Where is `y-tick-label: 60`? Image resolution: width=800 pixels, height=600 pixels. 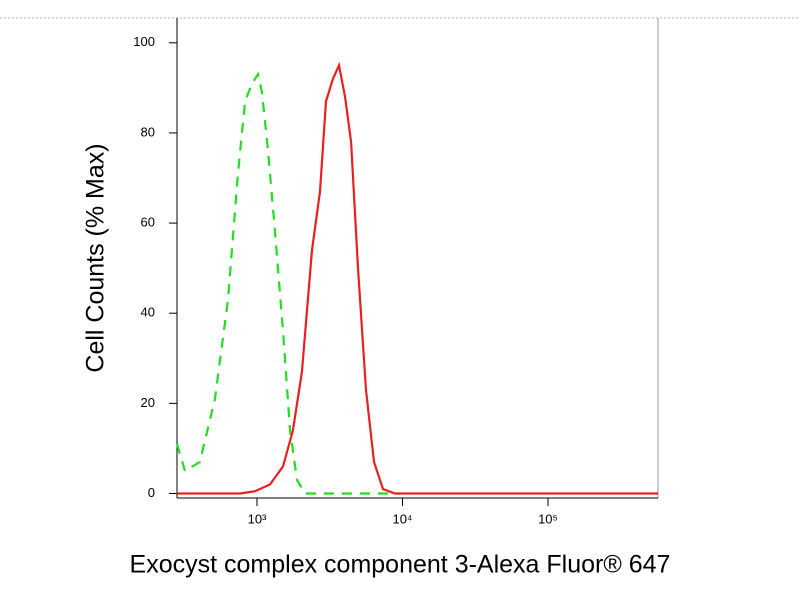 y-tick-label: 60 is located at coordinates (148, 222).